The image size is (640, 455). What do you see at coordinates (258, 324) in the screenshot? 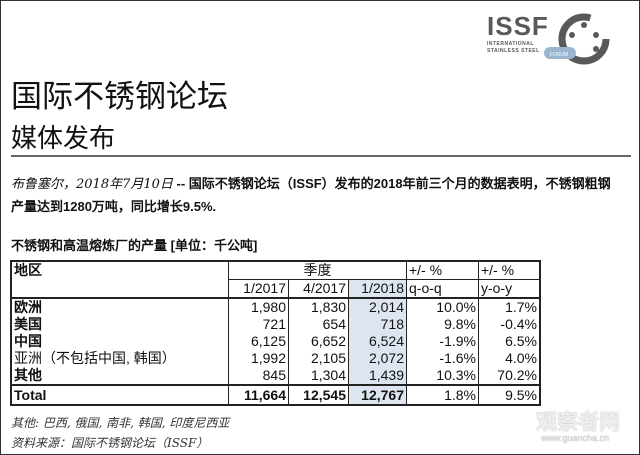
I see `value-cell: 721` at bounding box center [258, 324].